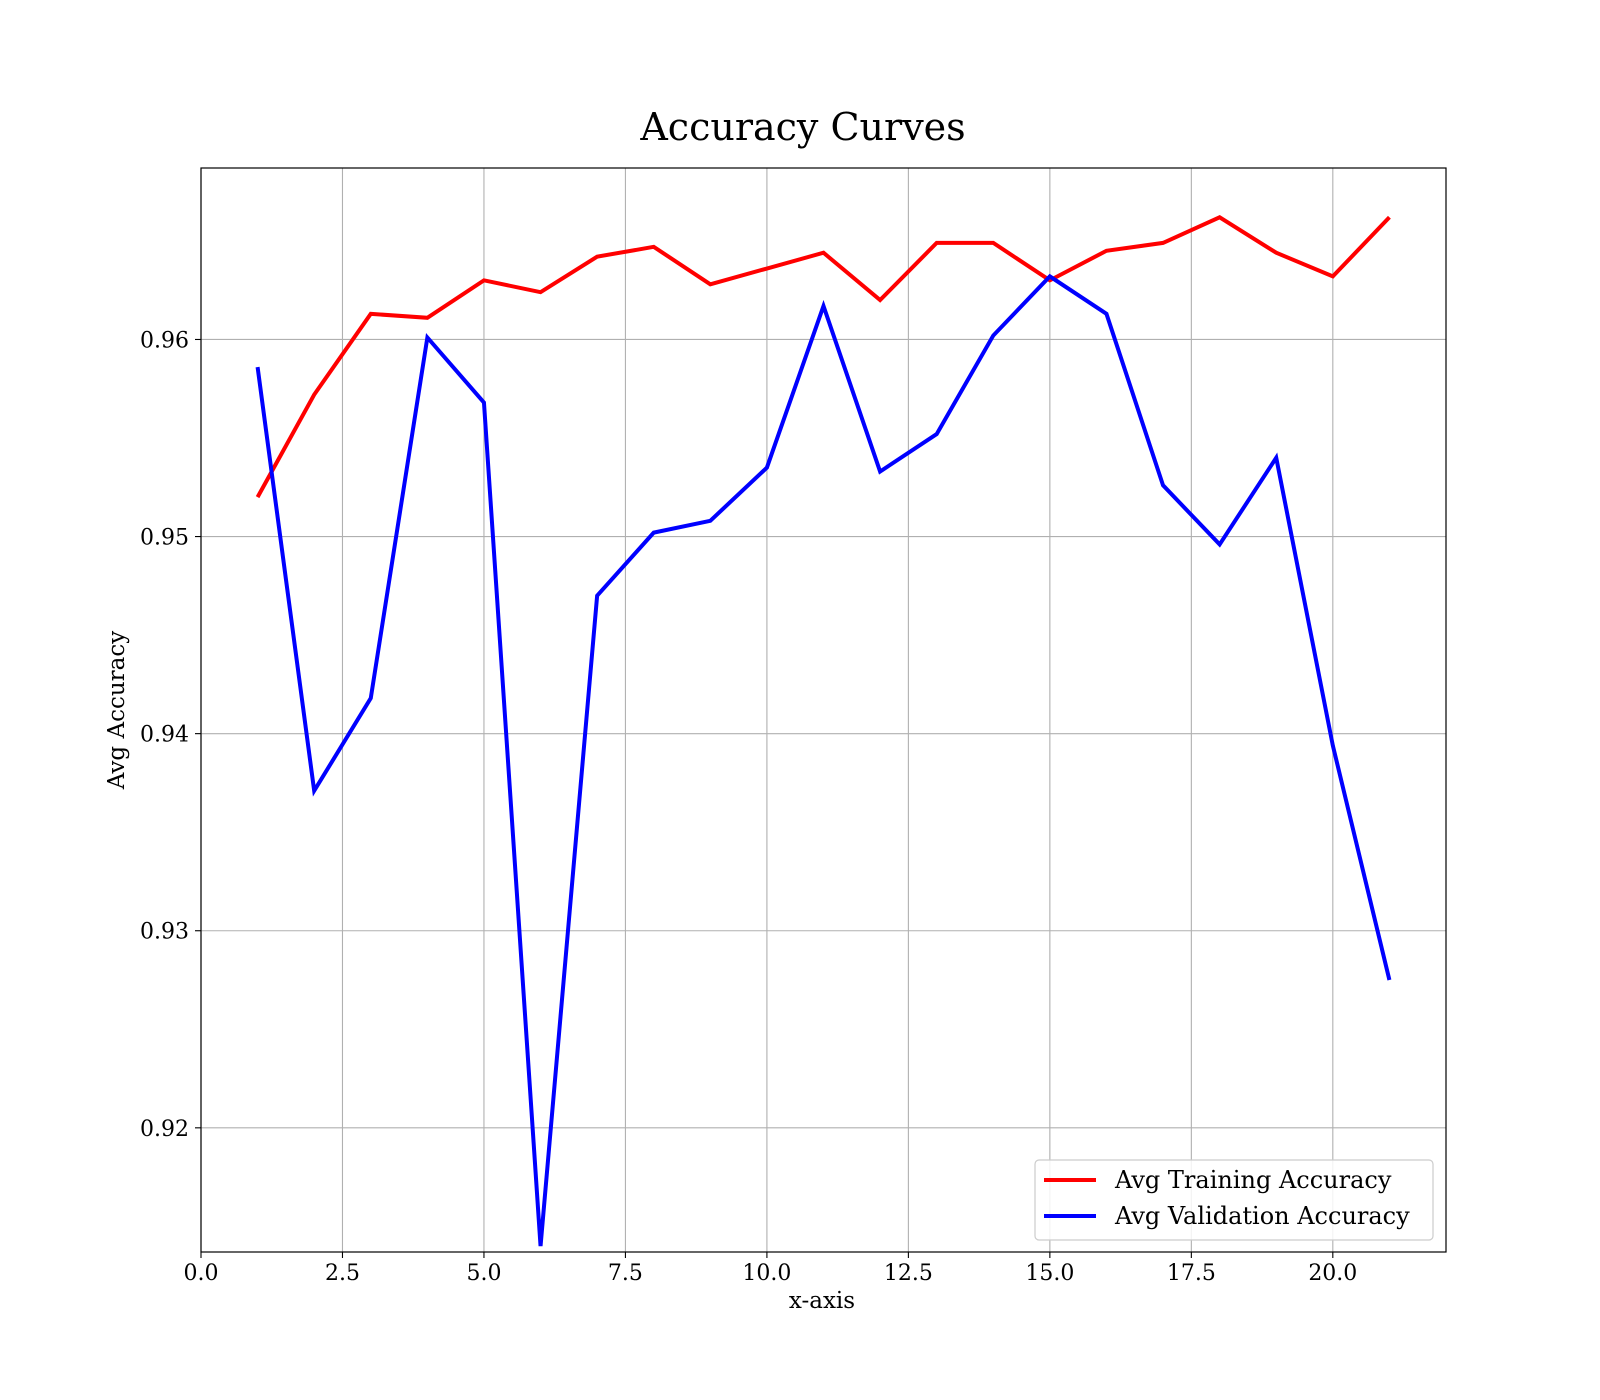 Image resolution: width=1600 pixels, height=1400 pixels. I want to click on x-tick-label: 17.5, so click(1191, 1273).